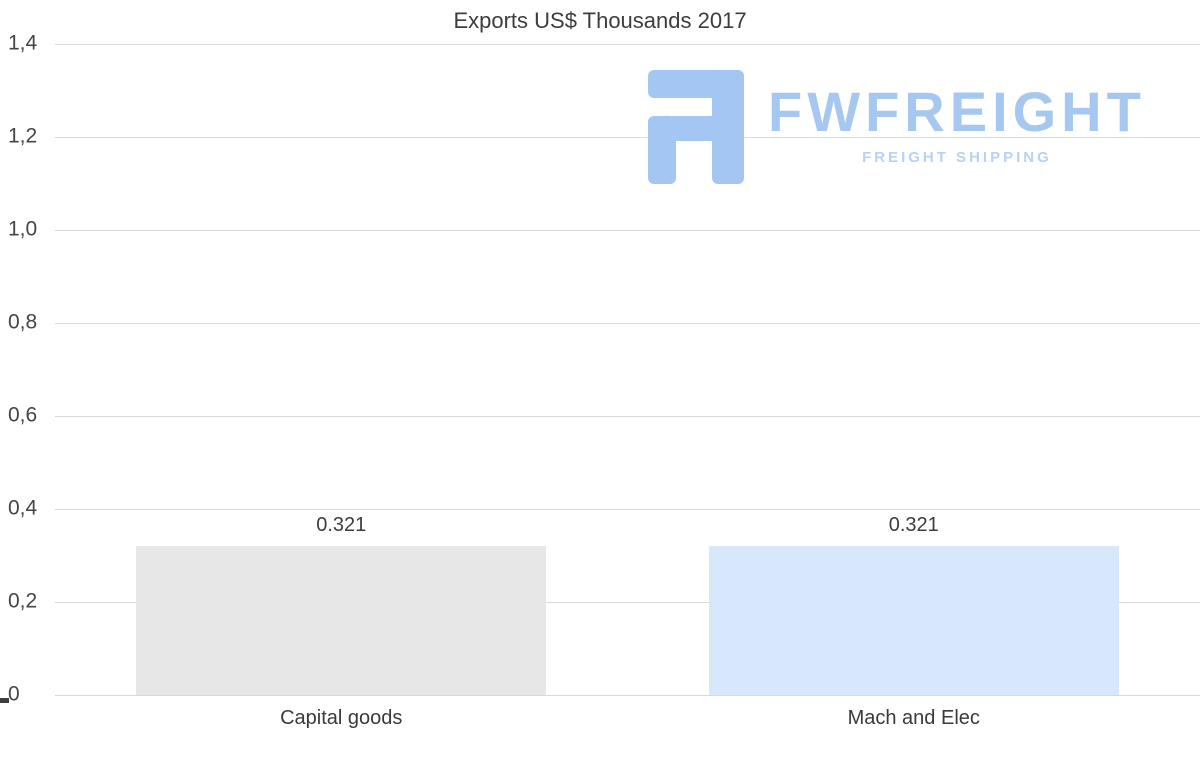 This screenshot has width=1200, height=763. What do you see at coordinates (23, 136) in the screenshot?
I see `y-axis-tick-label: 1,2` at bounding box center [23, 136].